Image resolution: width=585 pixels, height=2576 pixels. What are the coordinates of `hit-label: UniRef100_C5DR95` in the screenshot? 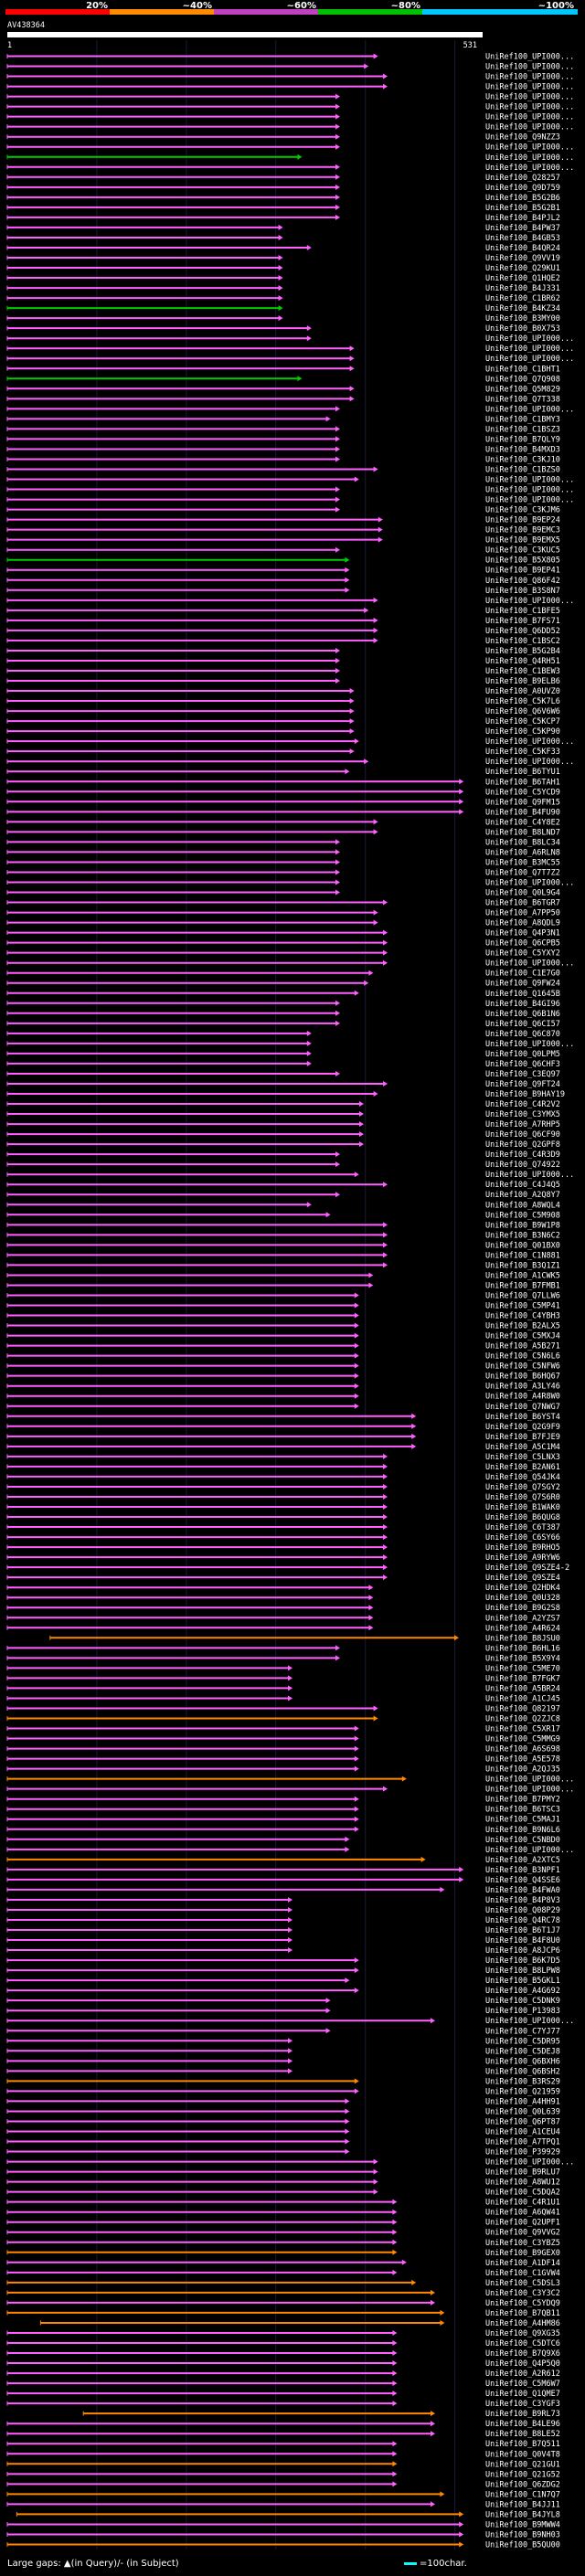 It's located at (522, 2041).